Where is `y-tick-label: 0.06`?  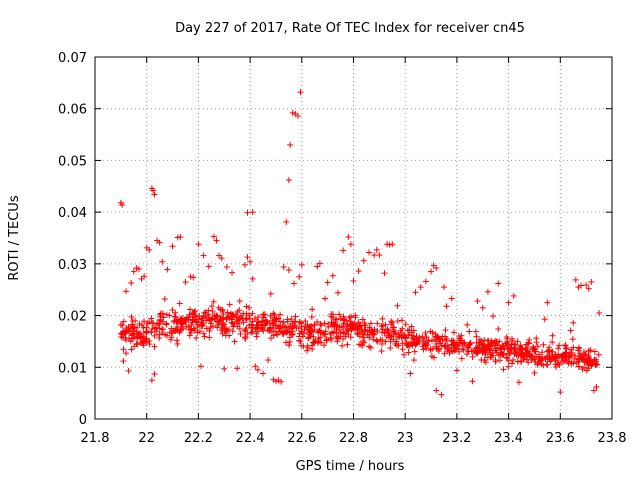
y-tick-label: 0.06 is located at coordinates (72, 110).